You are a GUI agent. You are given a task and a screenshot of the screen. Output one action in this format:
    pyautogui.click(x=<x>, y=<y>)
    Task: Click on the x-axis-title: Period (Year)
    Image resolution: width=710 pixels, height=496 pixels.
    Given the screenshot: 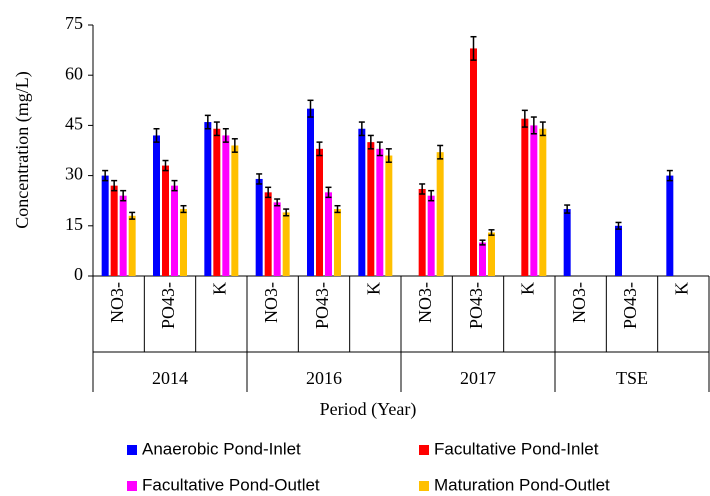 What is the action you would take?
    pyautogui.click(x=368, y=409)
    